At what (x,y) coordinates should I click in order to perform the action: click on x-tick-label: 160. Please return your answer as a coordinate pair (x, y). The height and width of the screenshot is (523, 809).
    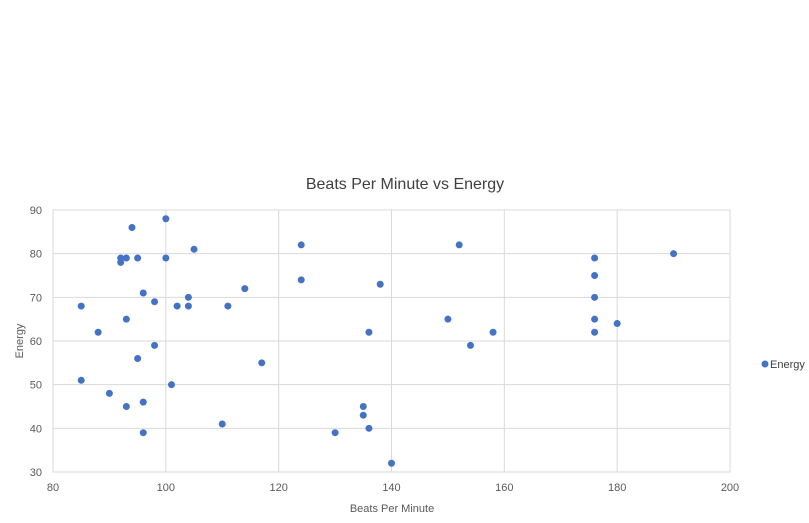
    Looking at the image, I should click on (504, 488).